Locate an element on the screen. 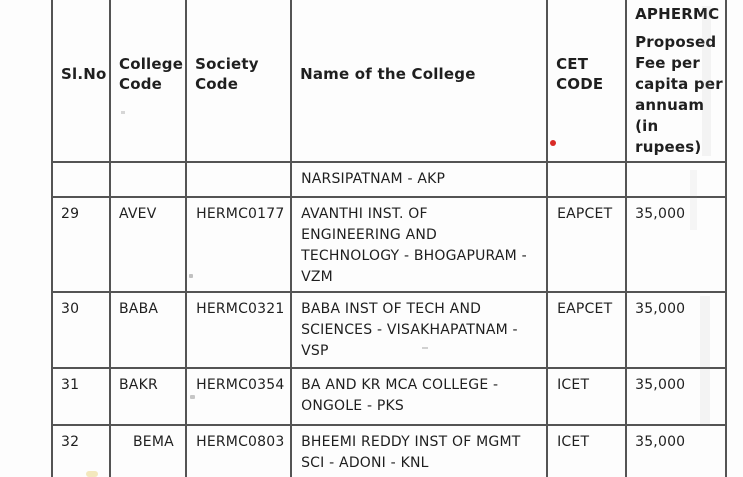 This screenshot has width=743, height=477. cell-sl-no: 30 is located at coordinates (81, 330).